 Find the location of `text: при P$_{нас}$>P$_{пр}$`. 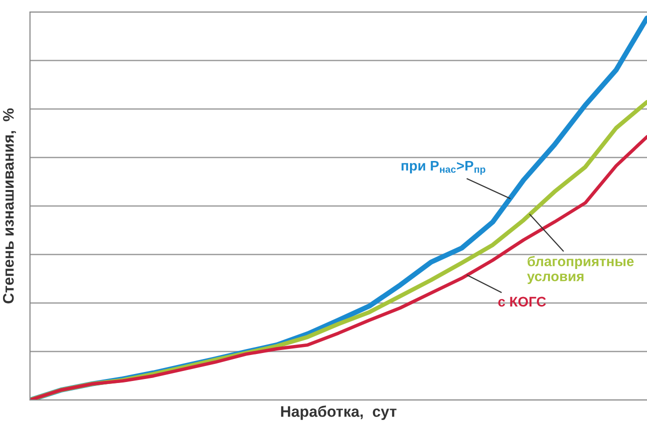

text: при P$_{нас}$>P$_{пр}$ is located at coordinates (444, 167).